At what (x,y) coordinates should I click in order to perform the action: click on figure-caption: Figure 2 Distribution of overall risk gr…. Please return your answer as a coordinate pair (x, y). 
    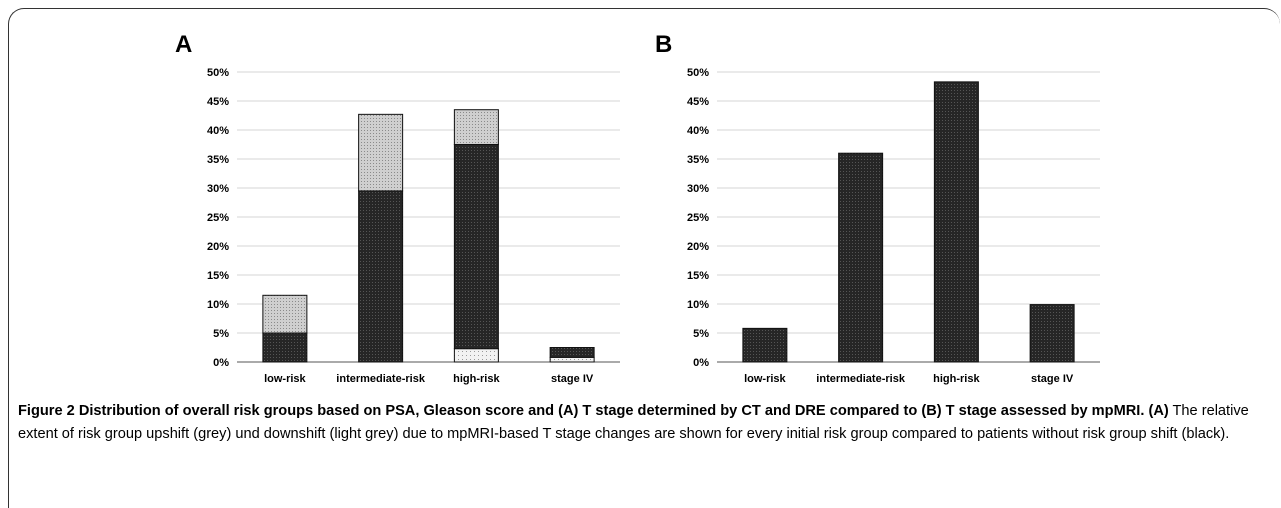
    Looking at the image, I should click on (638, 423).